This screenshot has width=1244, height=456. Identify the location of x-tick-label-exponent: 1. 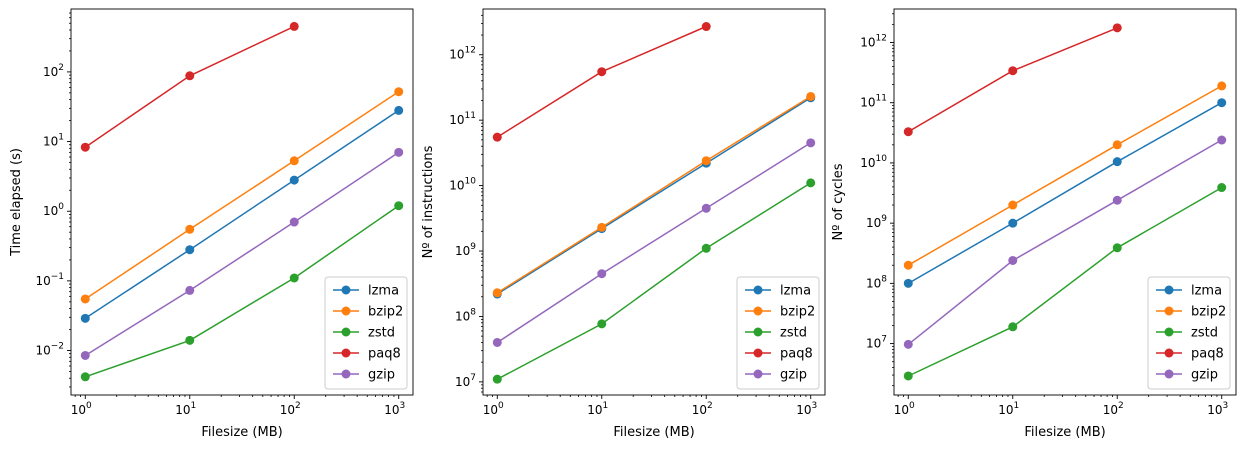
(194, 406).